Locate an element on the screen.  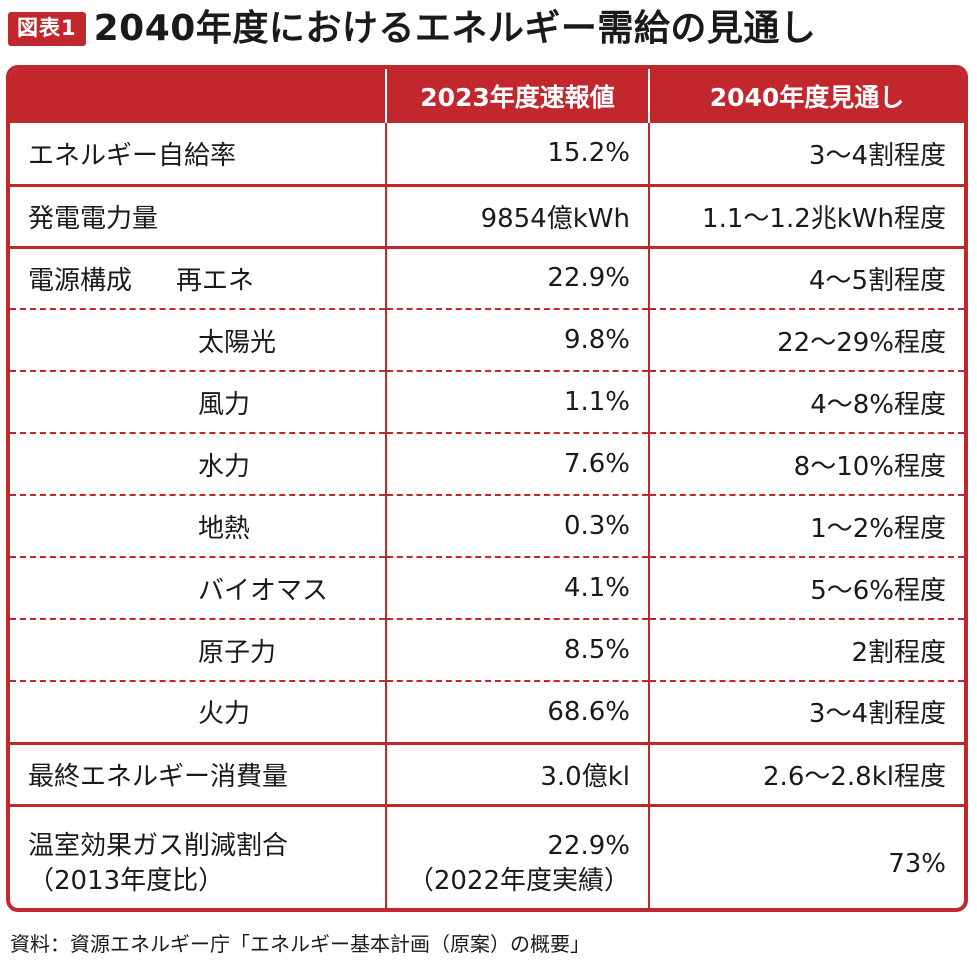
table-row: 火力 68.6% 3〜4割程度 is located at coordinates (487, 713).